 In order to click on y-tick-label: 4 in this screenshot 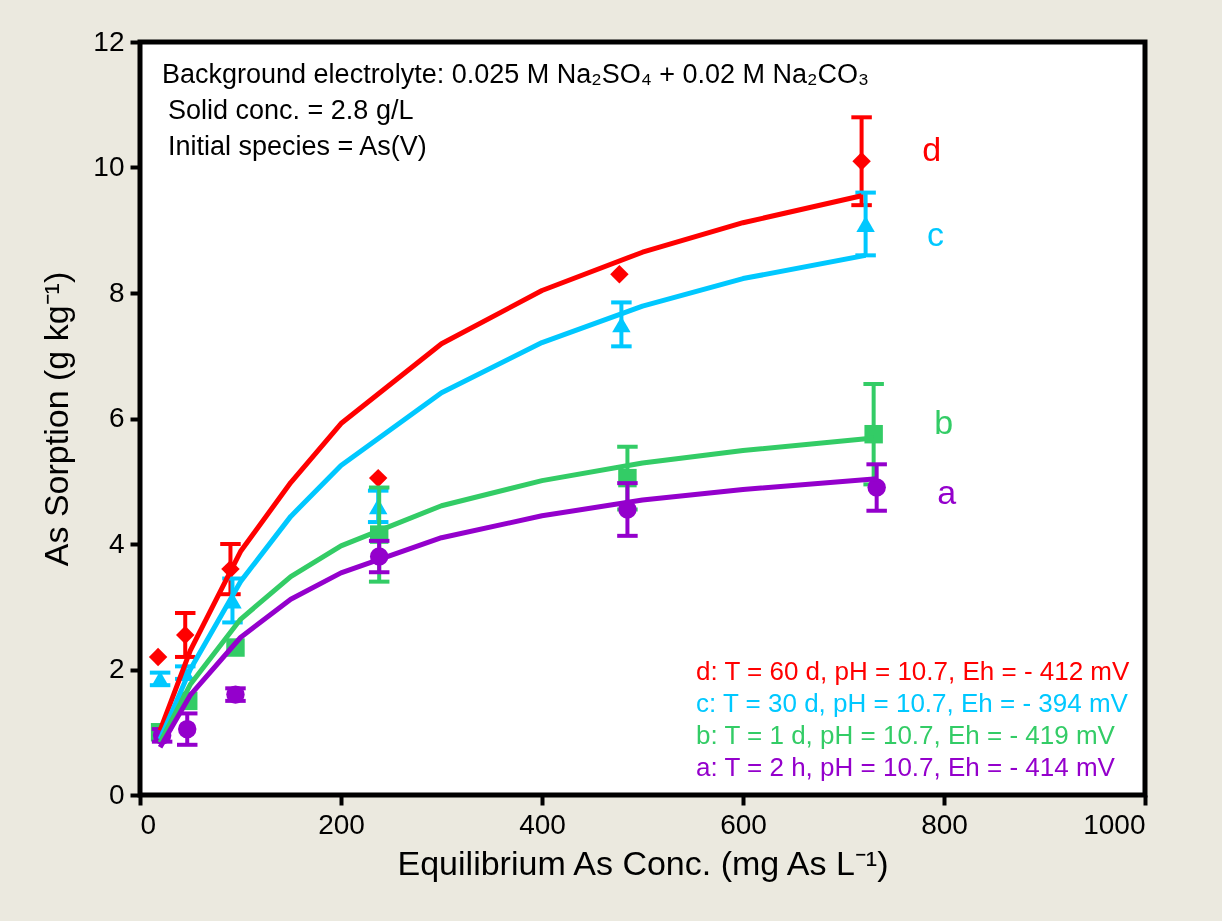, I will do `click(116, 543)`.